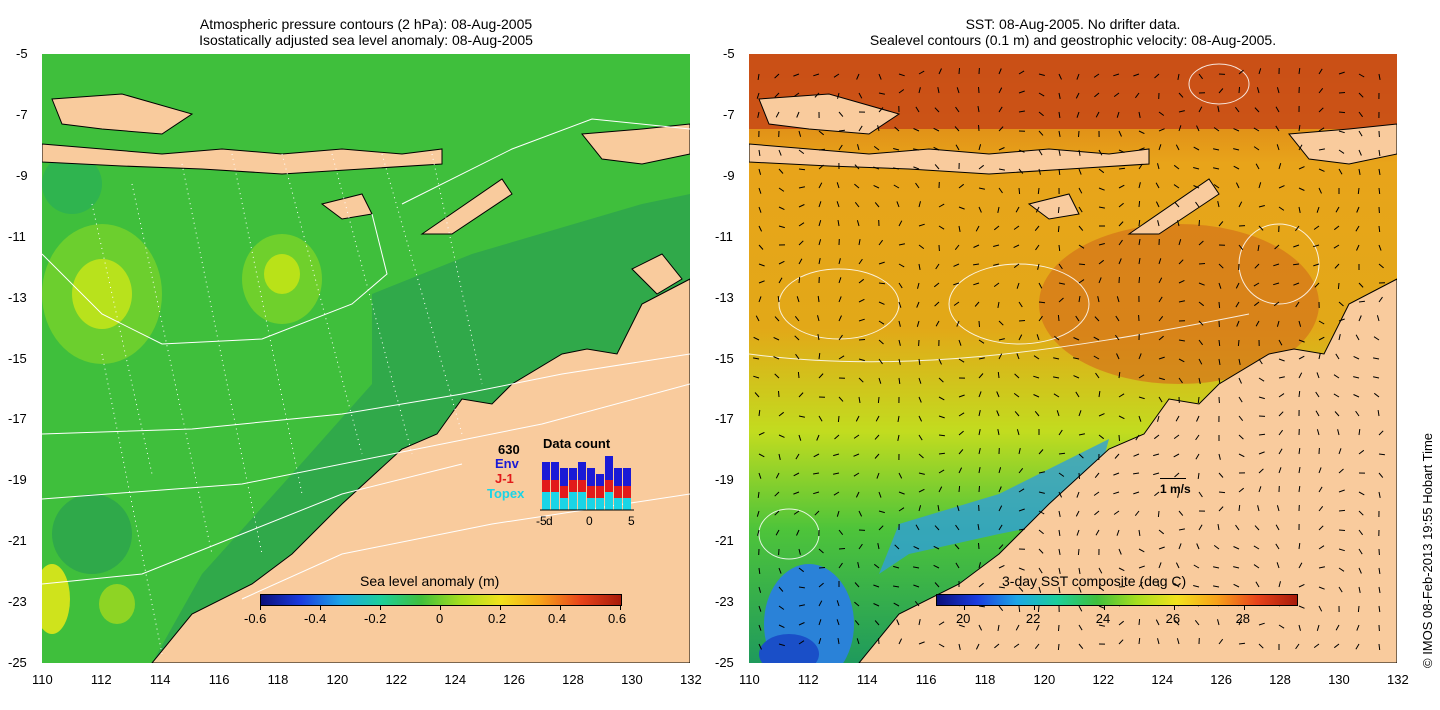  What do you see at coordinates (729, 53) in the screenshot?
I see `lat-tick-right: -5` at bounding box center [729, 53].